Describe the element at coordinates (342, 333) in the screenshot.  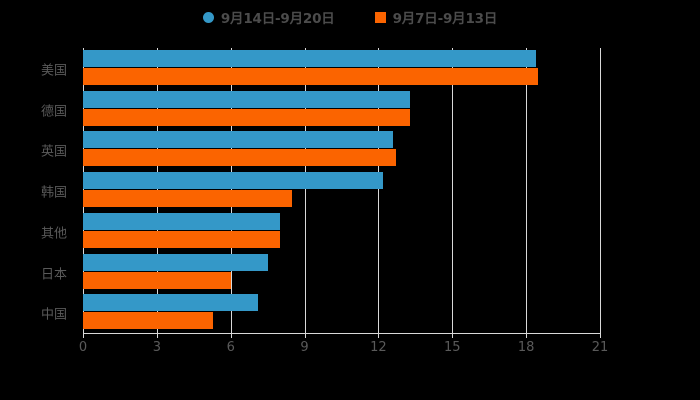
I see `x-axis-line` at that location.